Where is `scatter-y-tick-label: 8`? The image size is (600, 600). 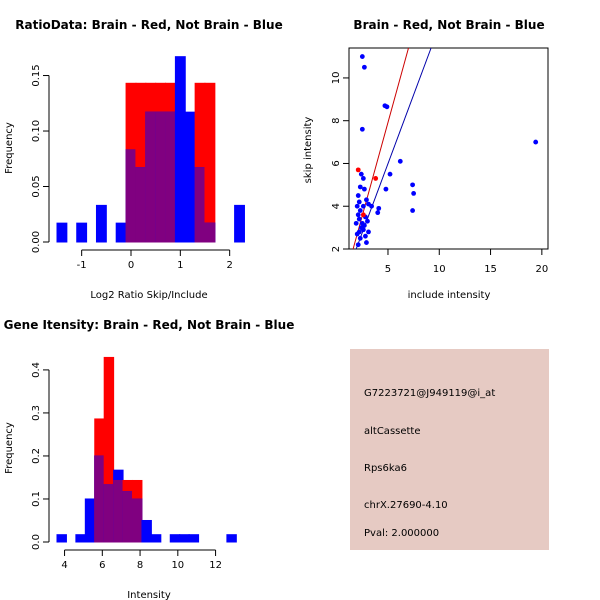 scatter-y-tick-label: 8 is located at coordinates (336, 121).